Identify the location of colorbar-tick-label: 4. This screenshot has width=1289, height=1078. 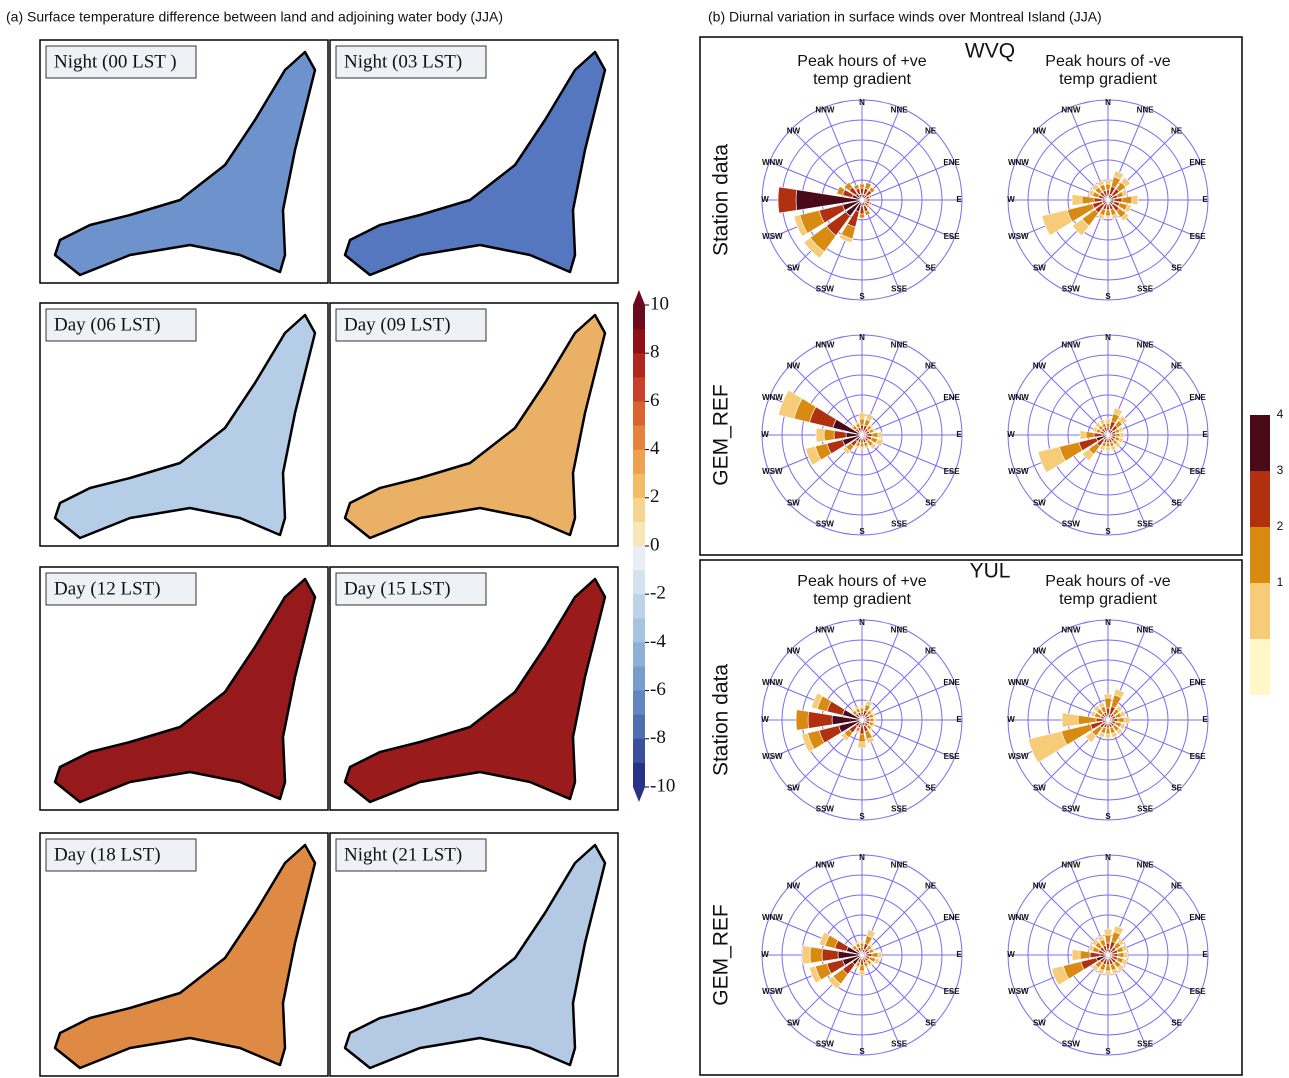
(655, 448).